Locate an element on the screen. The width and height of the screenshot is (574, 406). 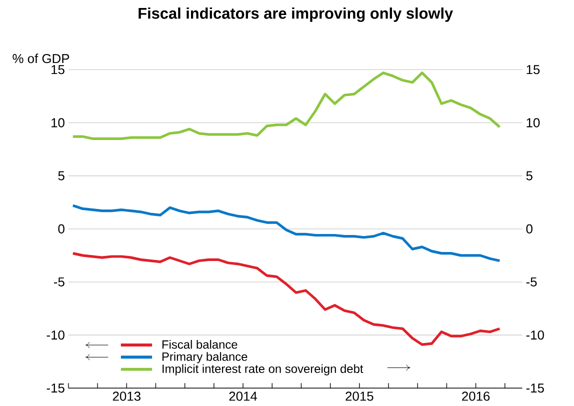
y2-tick-label: 15 is located at coordinates (533, 69).